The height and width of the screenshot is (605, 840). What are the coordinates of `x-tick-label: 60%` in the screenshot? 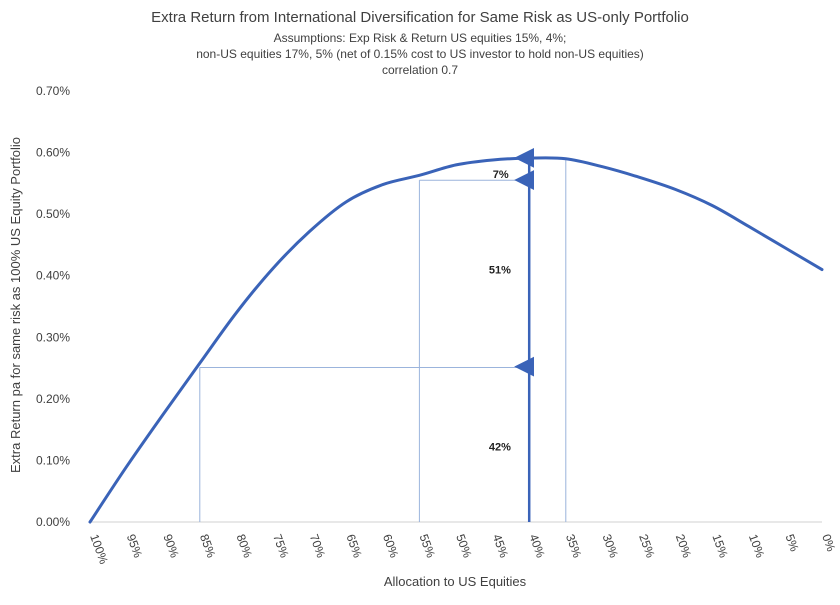 It's located at (390, 546).